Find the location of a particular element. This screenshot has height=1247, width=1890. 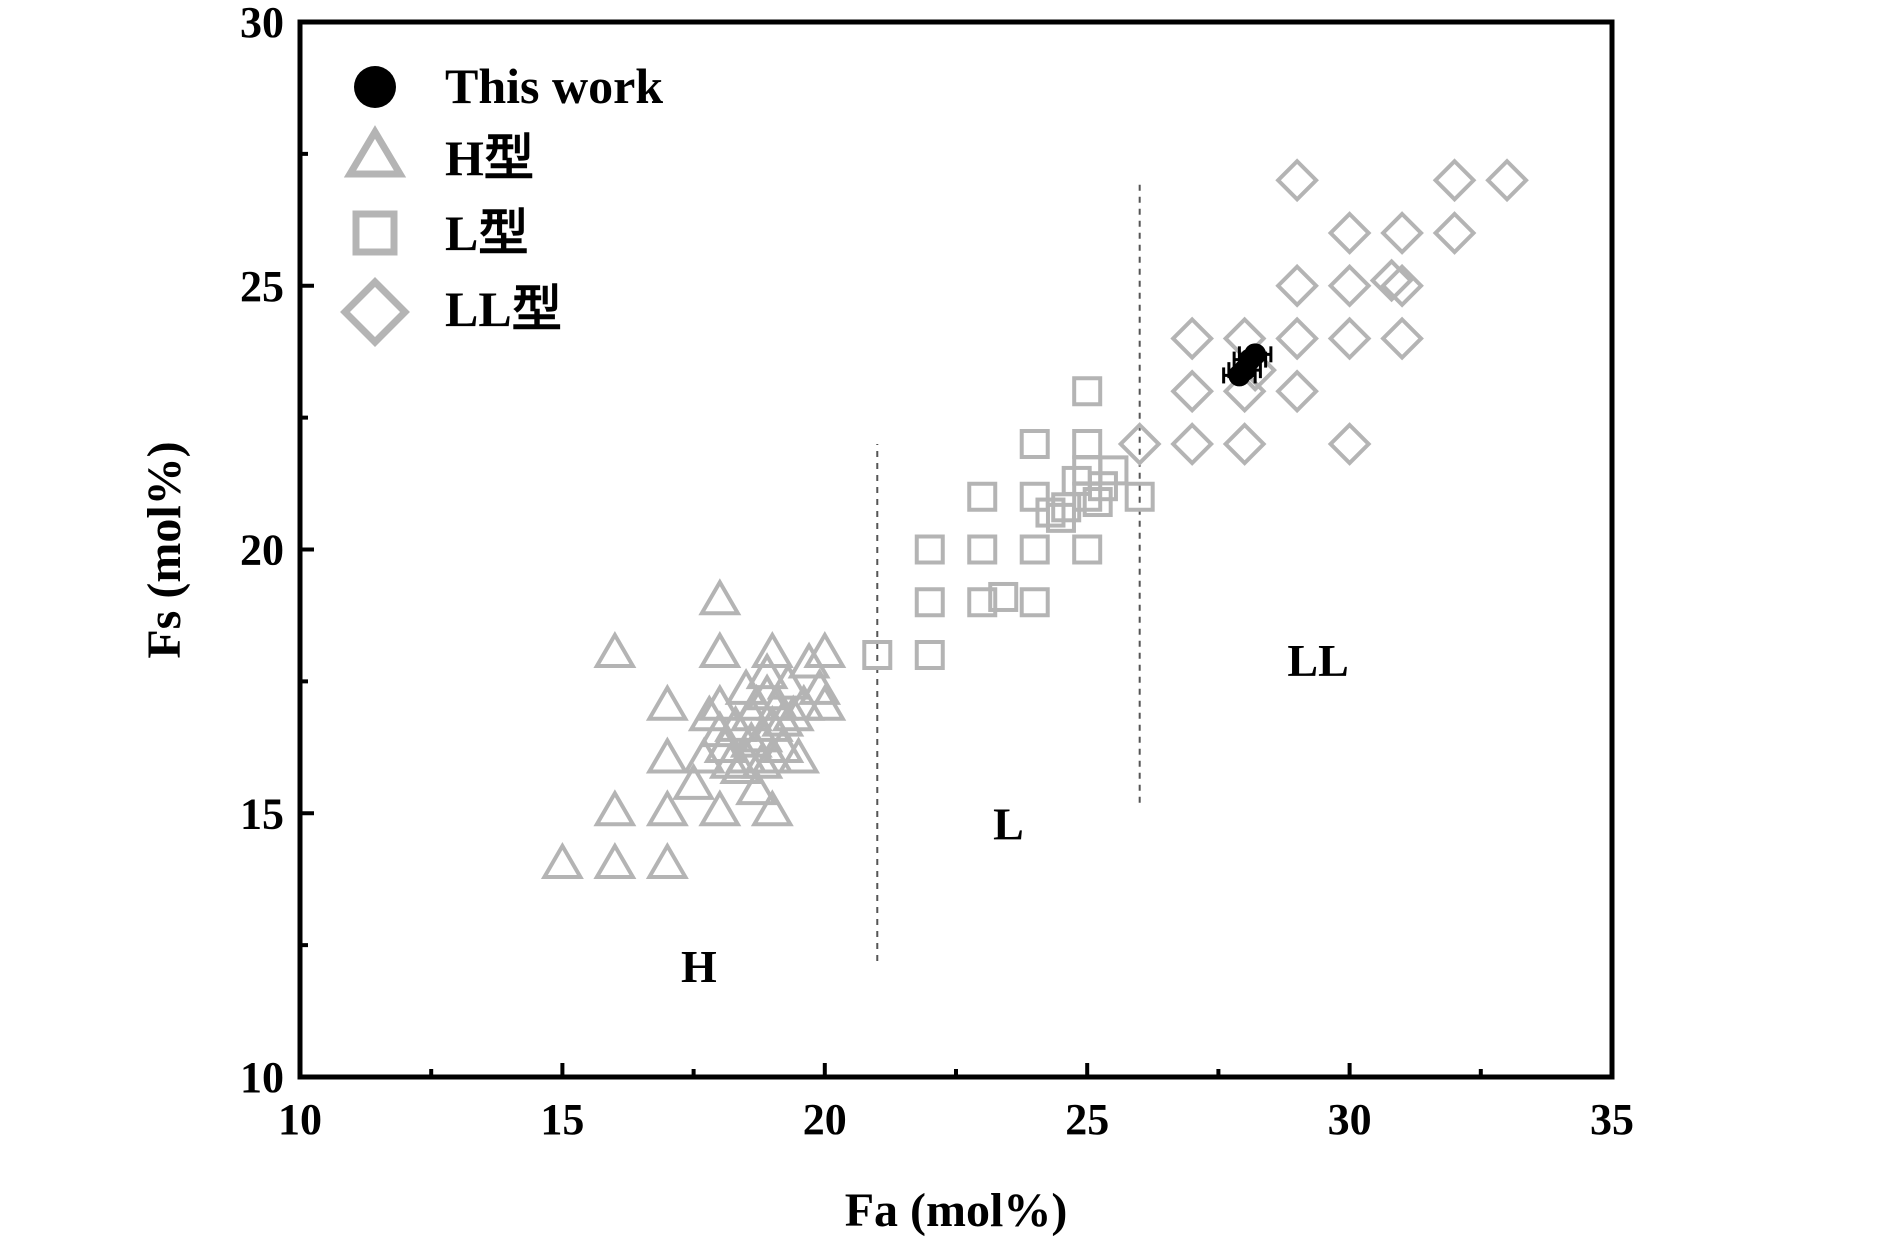

region-dividers is located at coordinates (1008, 570).